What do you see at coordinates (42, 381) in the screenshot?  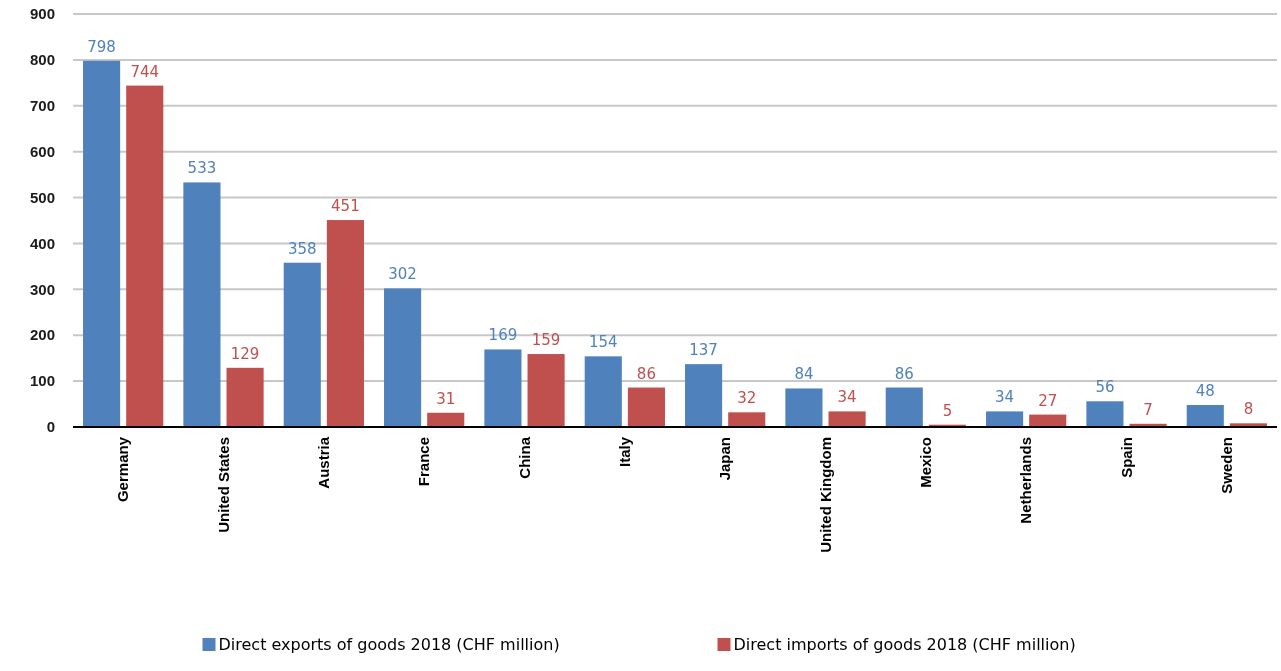 I see `y-tick-label: 100` at bounding box center [42, 381].